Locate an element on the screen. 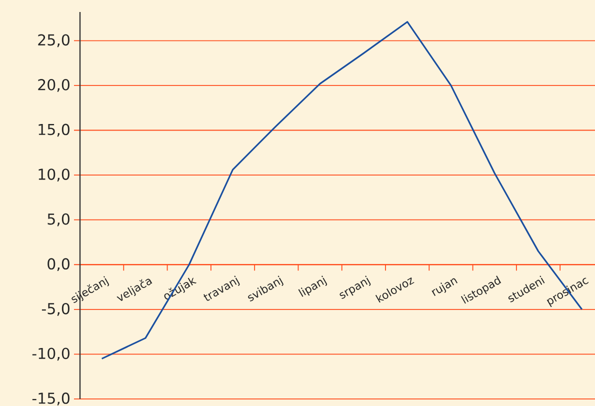  y-tick-label: -15,0 is located at coordinates (51, 399).